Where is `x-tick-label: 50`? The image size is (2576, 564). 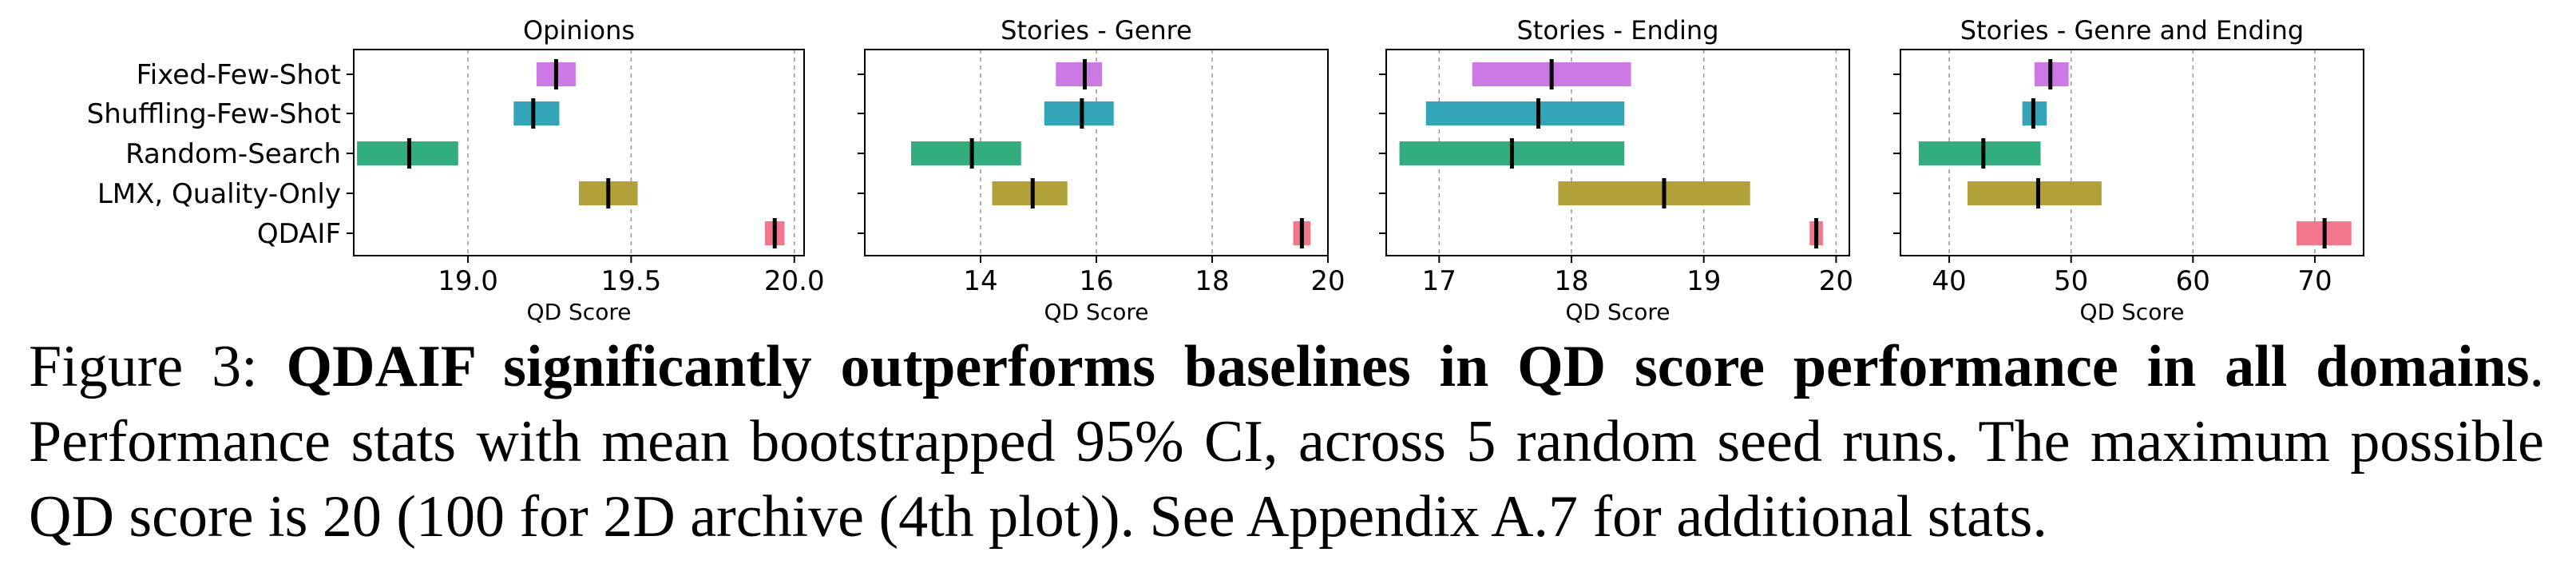
x-tick-label: 50 is located at coordinates (2071, 281).